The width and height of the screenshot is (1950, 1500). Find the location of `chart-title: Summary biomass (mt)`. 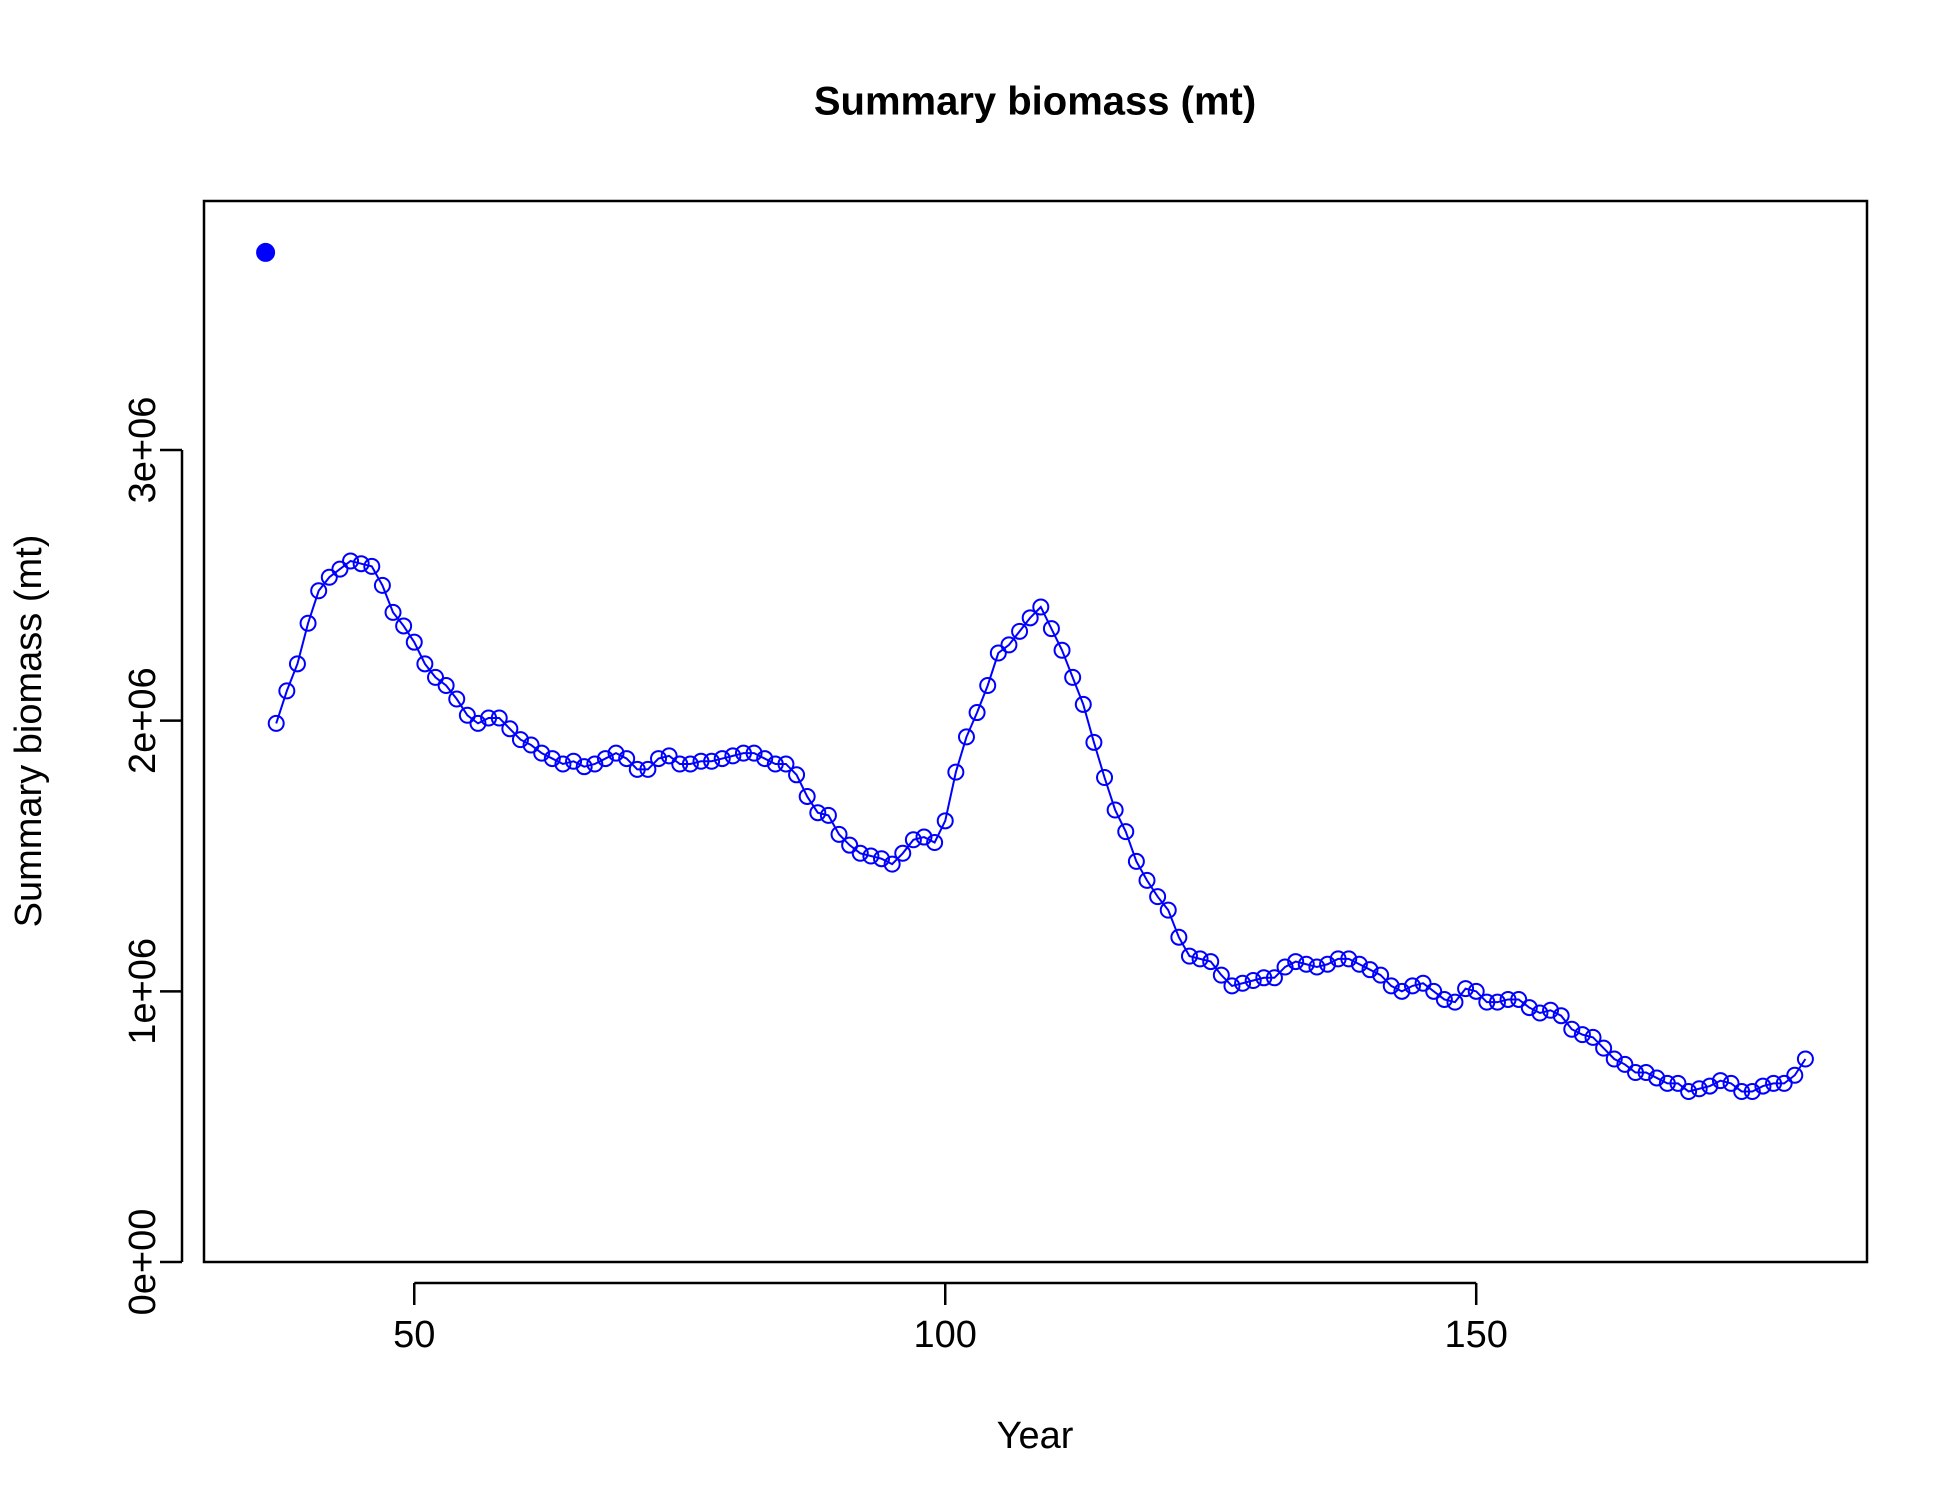

chart-title: Summary biomass (mt) is located at coordinates (1035, 102).